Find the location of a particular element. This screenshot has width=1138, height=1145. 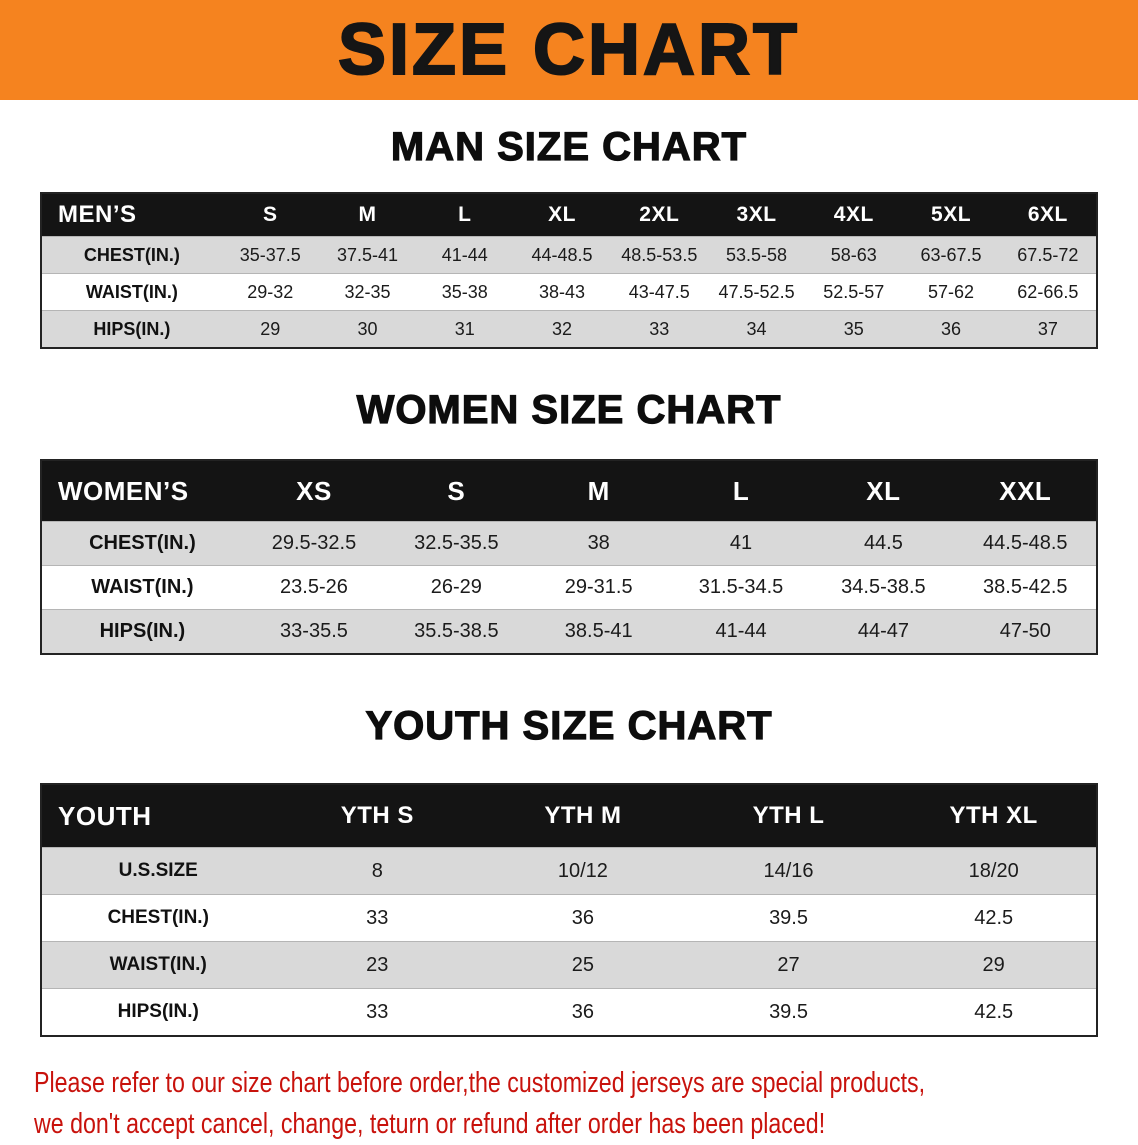

men-size-column-header: L is located at coordinates (465, 215).